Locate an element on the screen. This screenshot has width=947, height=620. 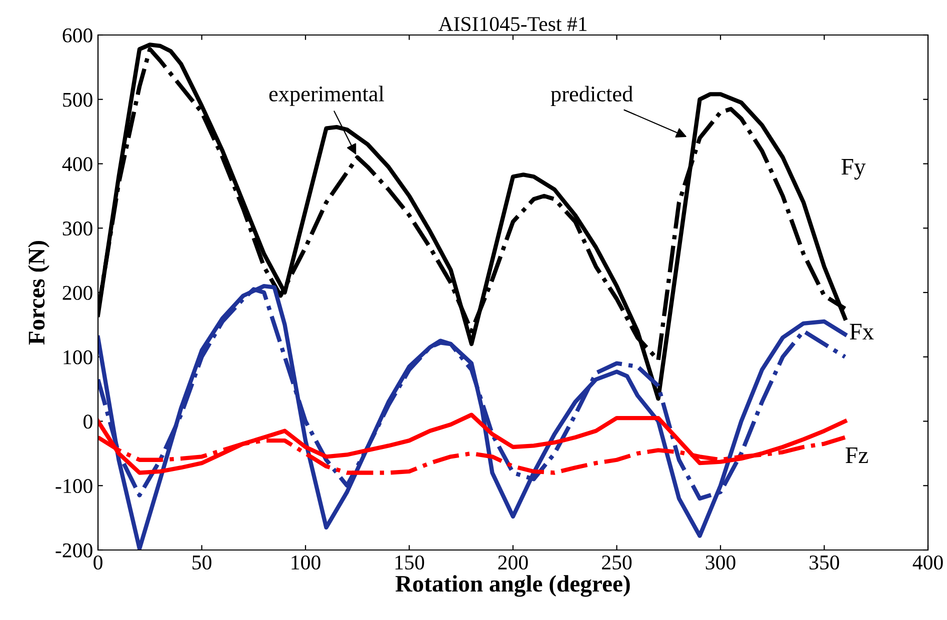
x-tick-label: 300 is located at coordinates (721, 562).